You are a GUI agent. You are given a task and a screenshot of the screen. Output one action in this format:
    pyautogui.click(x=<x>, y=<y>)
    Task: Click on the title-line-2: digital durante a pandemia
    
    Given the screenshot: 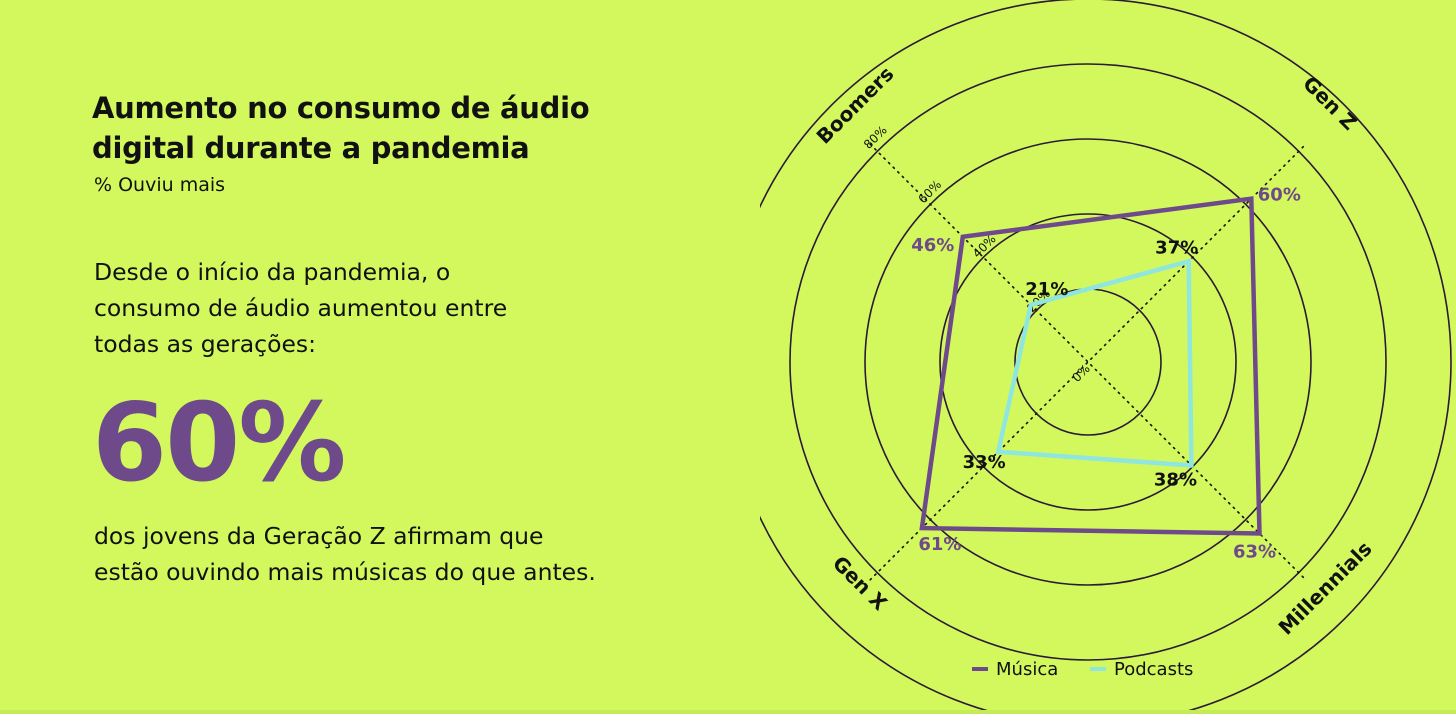 What is the action you would take?
    pyautogui.click(x=311, y=148)
    